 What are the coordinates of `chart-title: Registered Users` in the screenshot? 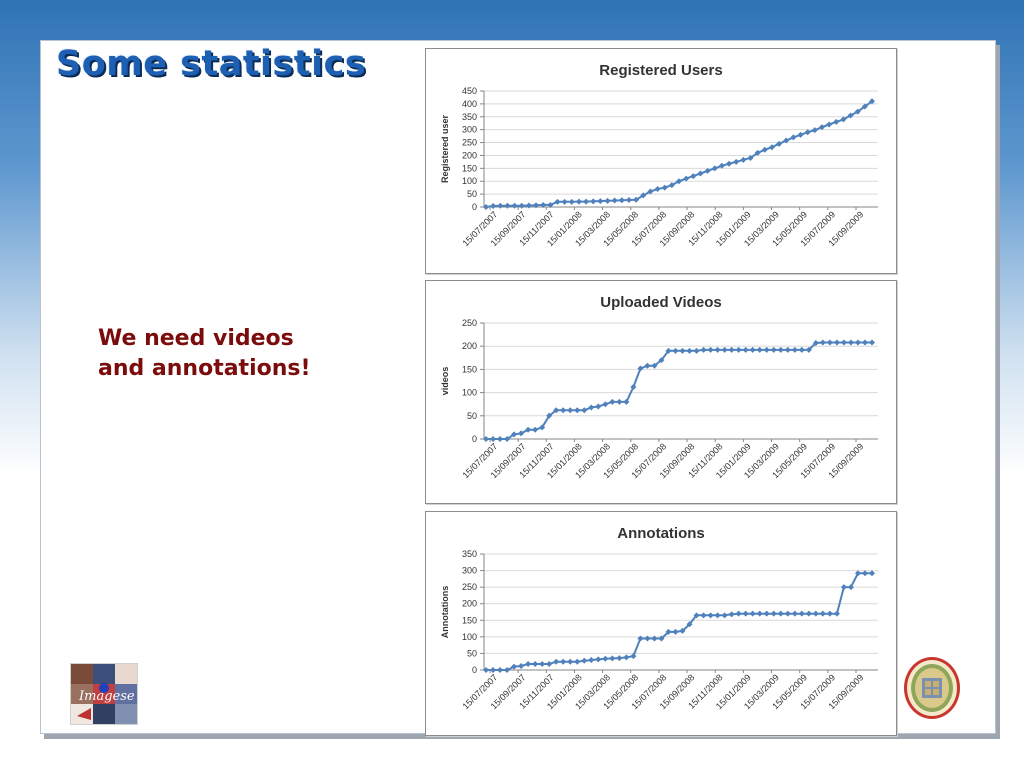 It's located at (660, 70).